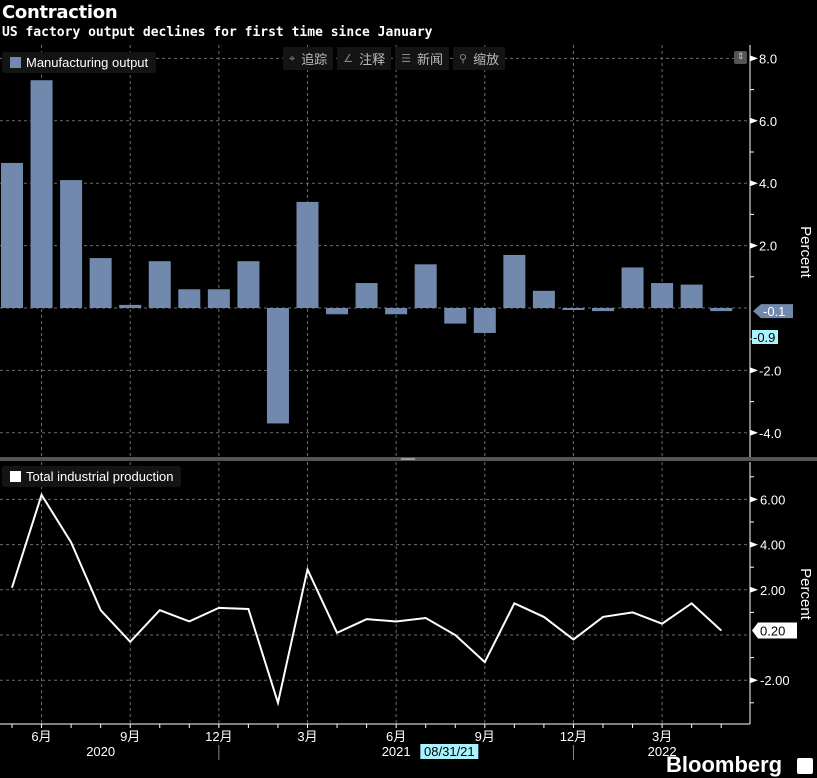 The width and height of the screenshot is (817, 778). I want to click on y-tick-label: 2.00, so click(772, 590).